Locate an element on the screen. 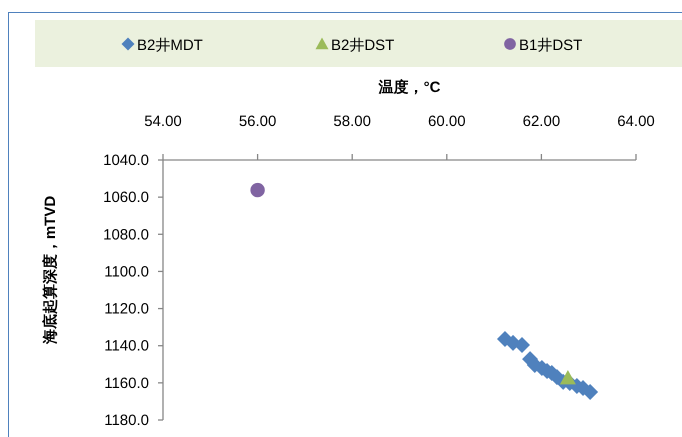  y-tick-label: 1100.0 is located at coordinates (126, 271).